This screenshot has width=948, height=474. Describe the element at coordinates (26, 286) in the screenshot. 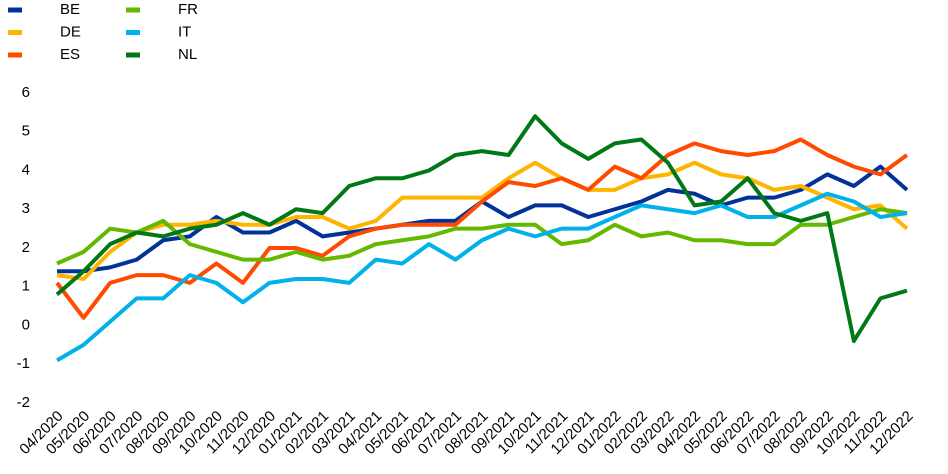

I see `y-tick-label: 1` at that location.